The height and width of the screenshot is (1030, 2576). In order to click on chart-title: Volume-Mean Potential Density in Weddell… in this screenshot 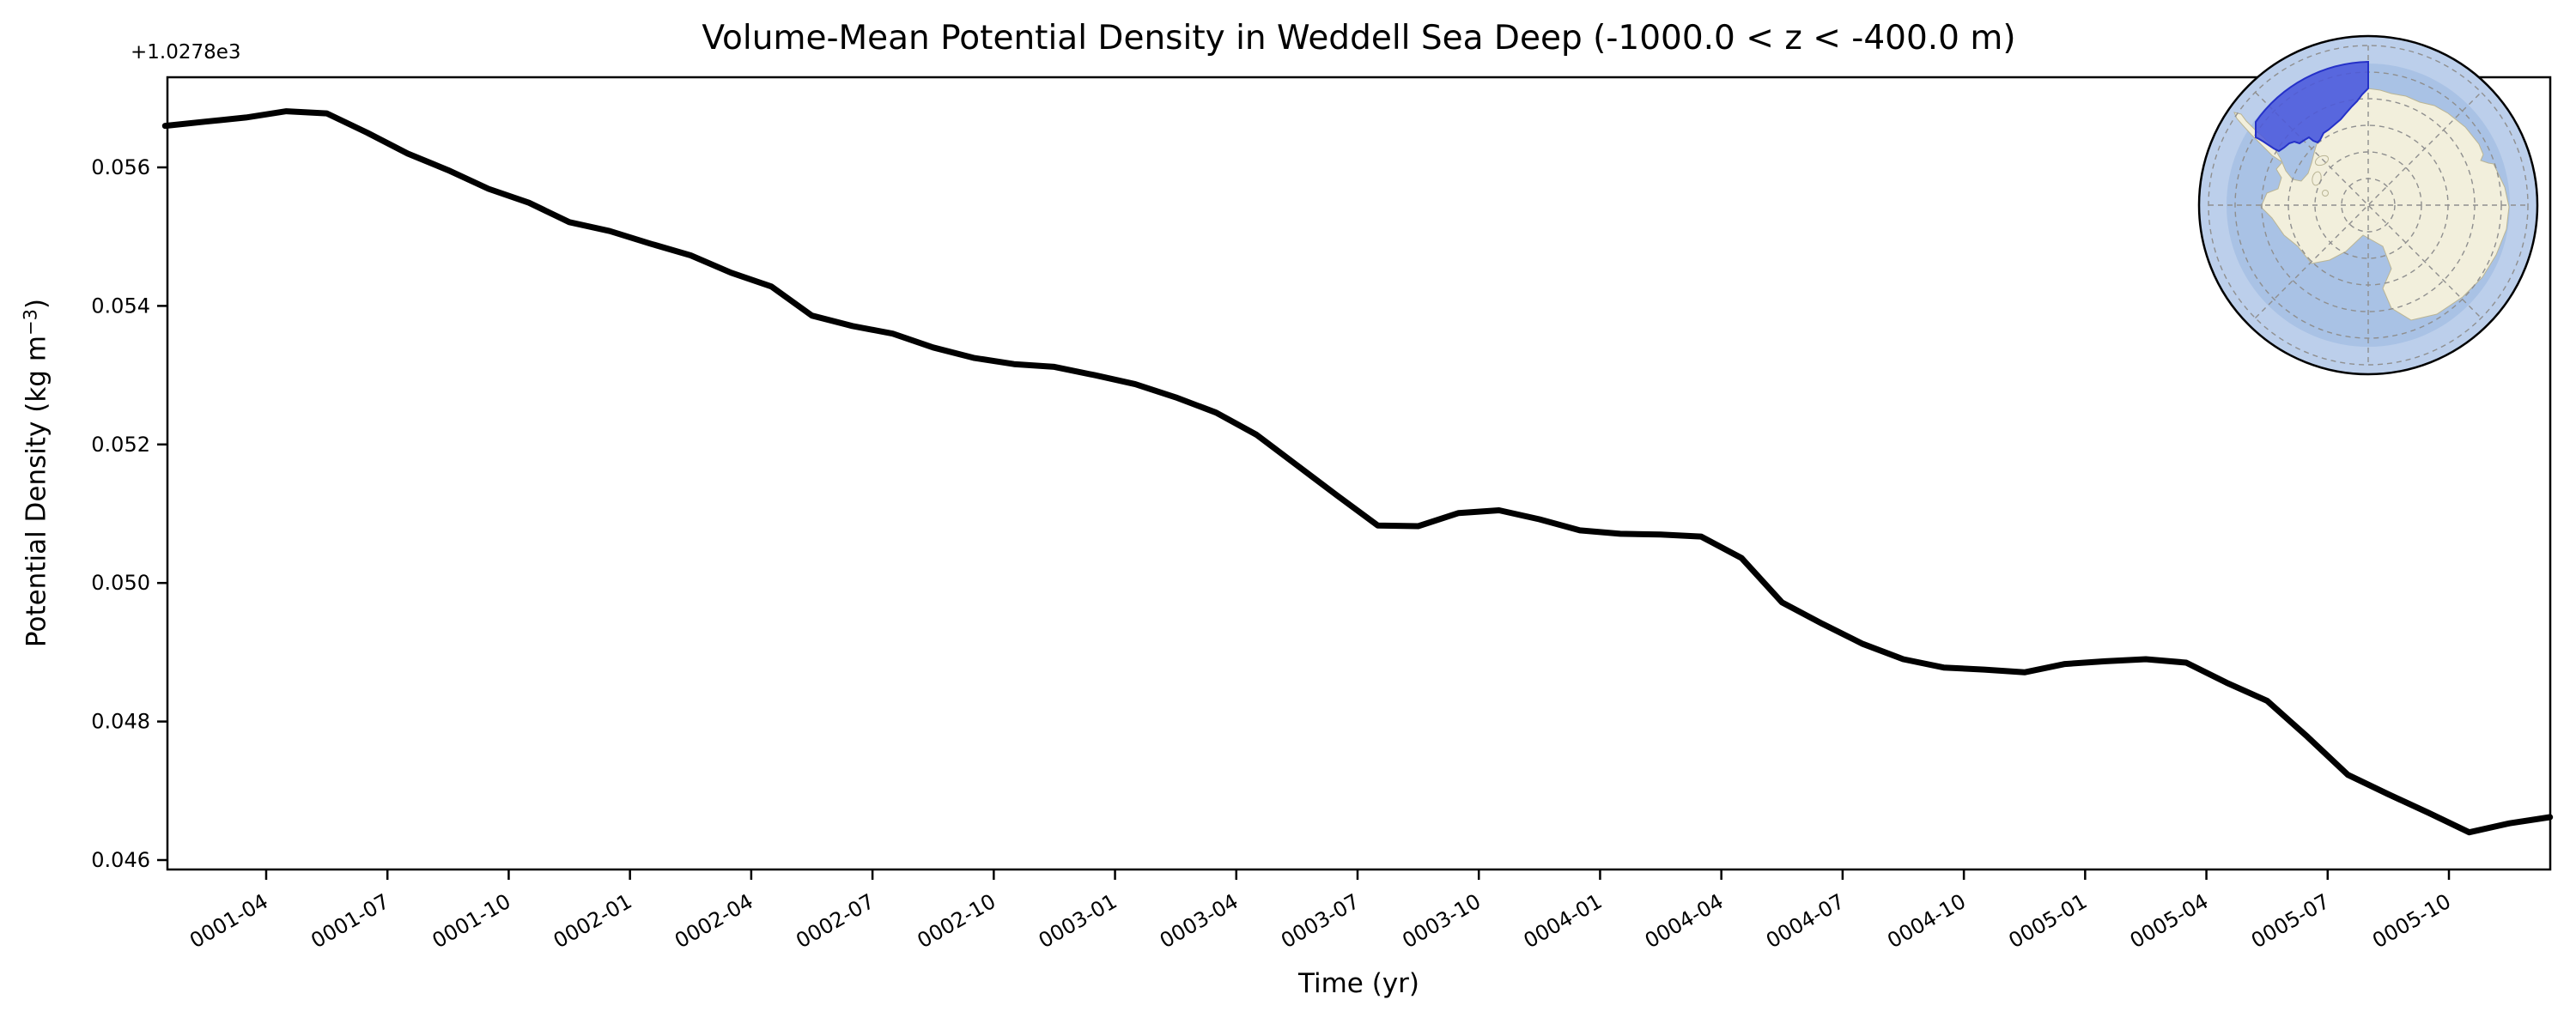, I will do `click(1359, 38)`.